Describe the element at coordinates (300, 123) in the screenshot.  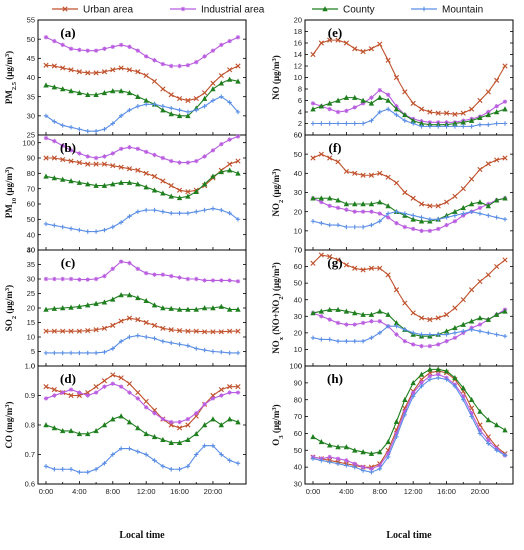
I see `y-tick-label: 2` at that location.